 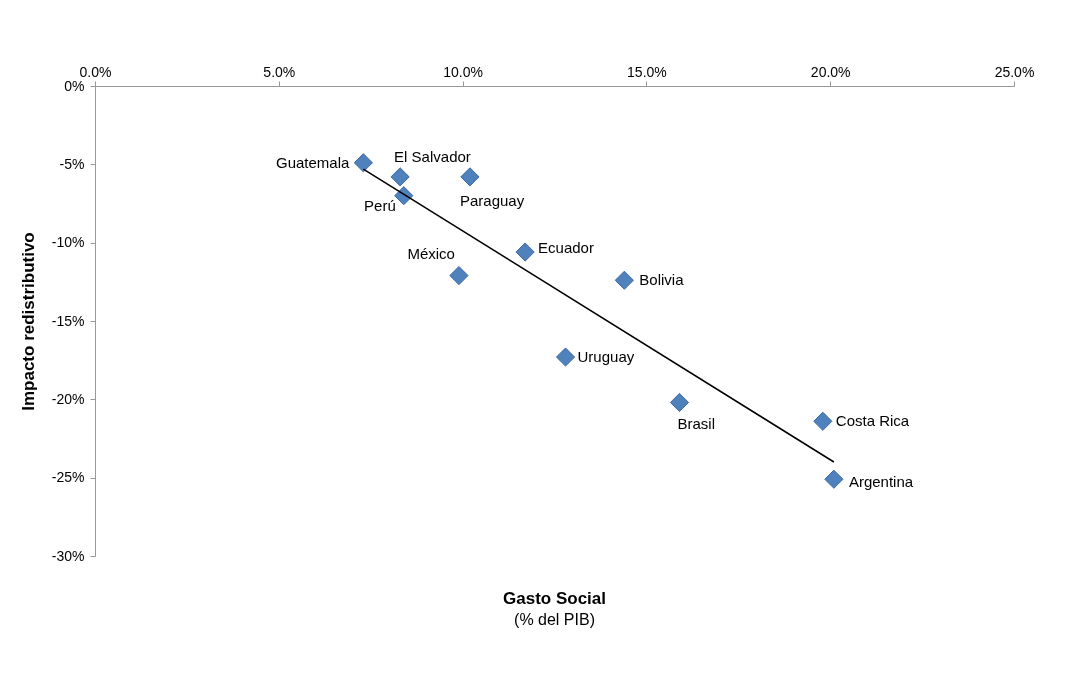 I want to click on annotation: El Salvador, so click(x=432, y=156).